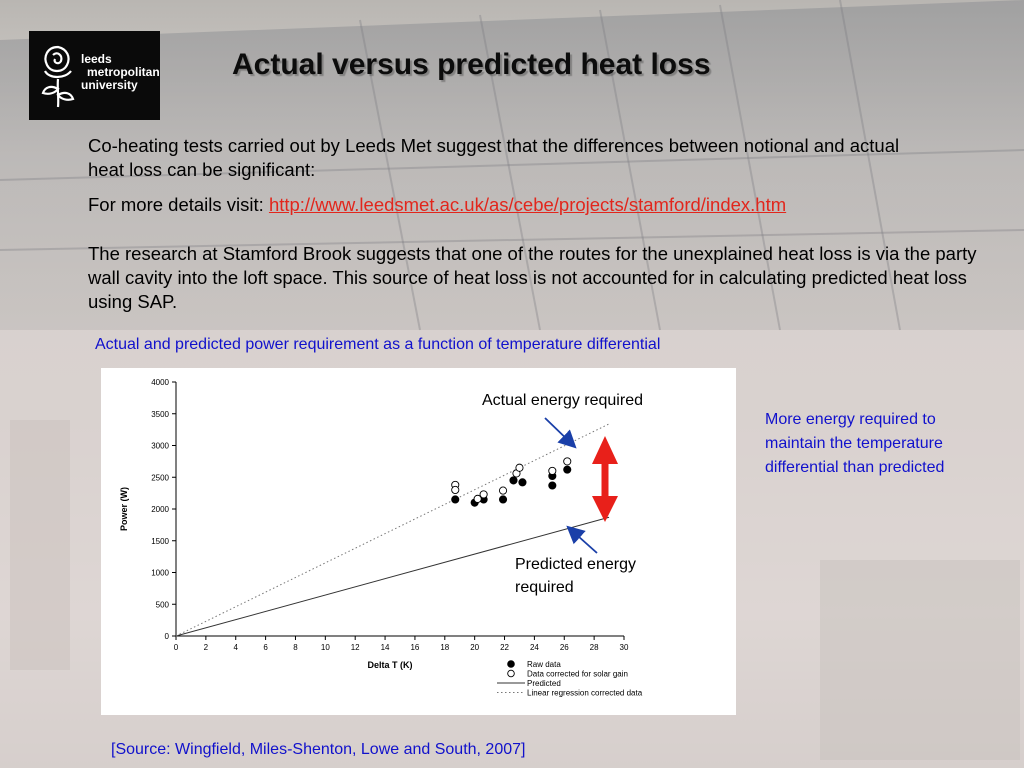 This screenshot has width=1024, height=768. Describe the element at coordinates (160, 382) in the screenshot. I see `y-tick-label: 4000` at that location.